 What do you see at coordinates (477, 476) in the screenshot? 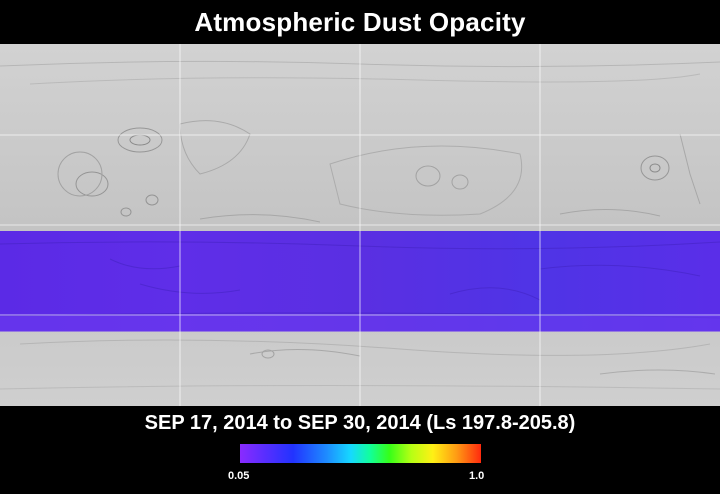
I see `colorbar-max-label: 1.0` at bounding box center [477, 476].